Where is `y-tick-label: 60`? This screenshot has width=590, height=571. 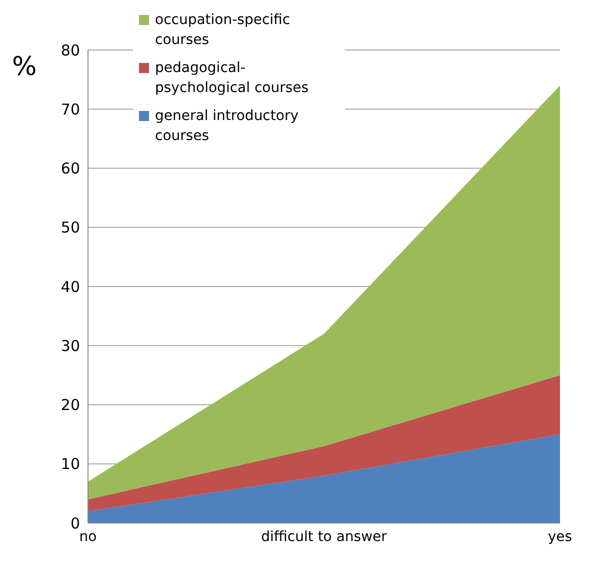 y-tick-label: 60 is located at coordinates (70, 169).